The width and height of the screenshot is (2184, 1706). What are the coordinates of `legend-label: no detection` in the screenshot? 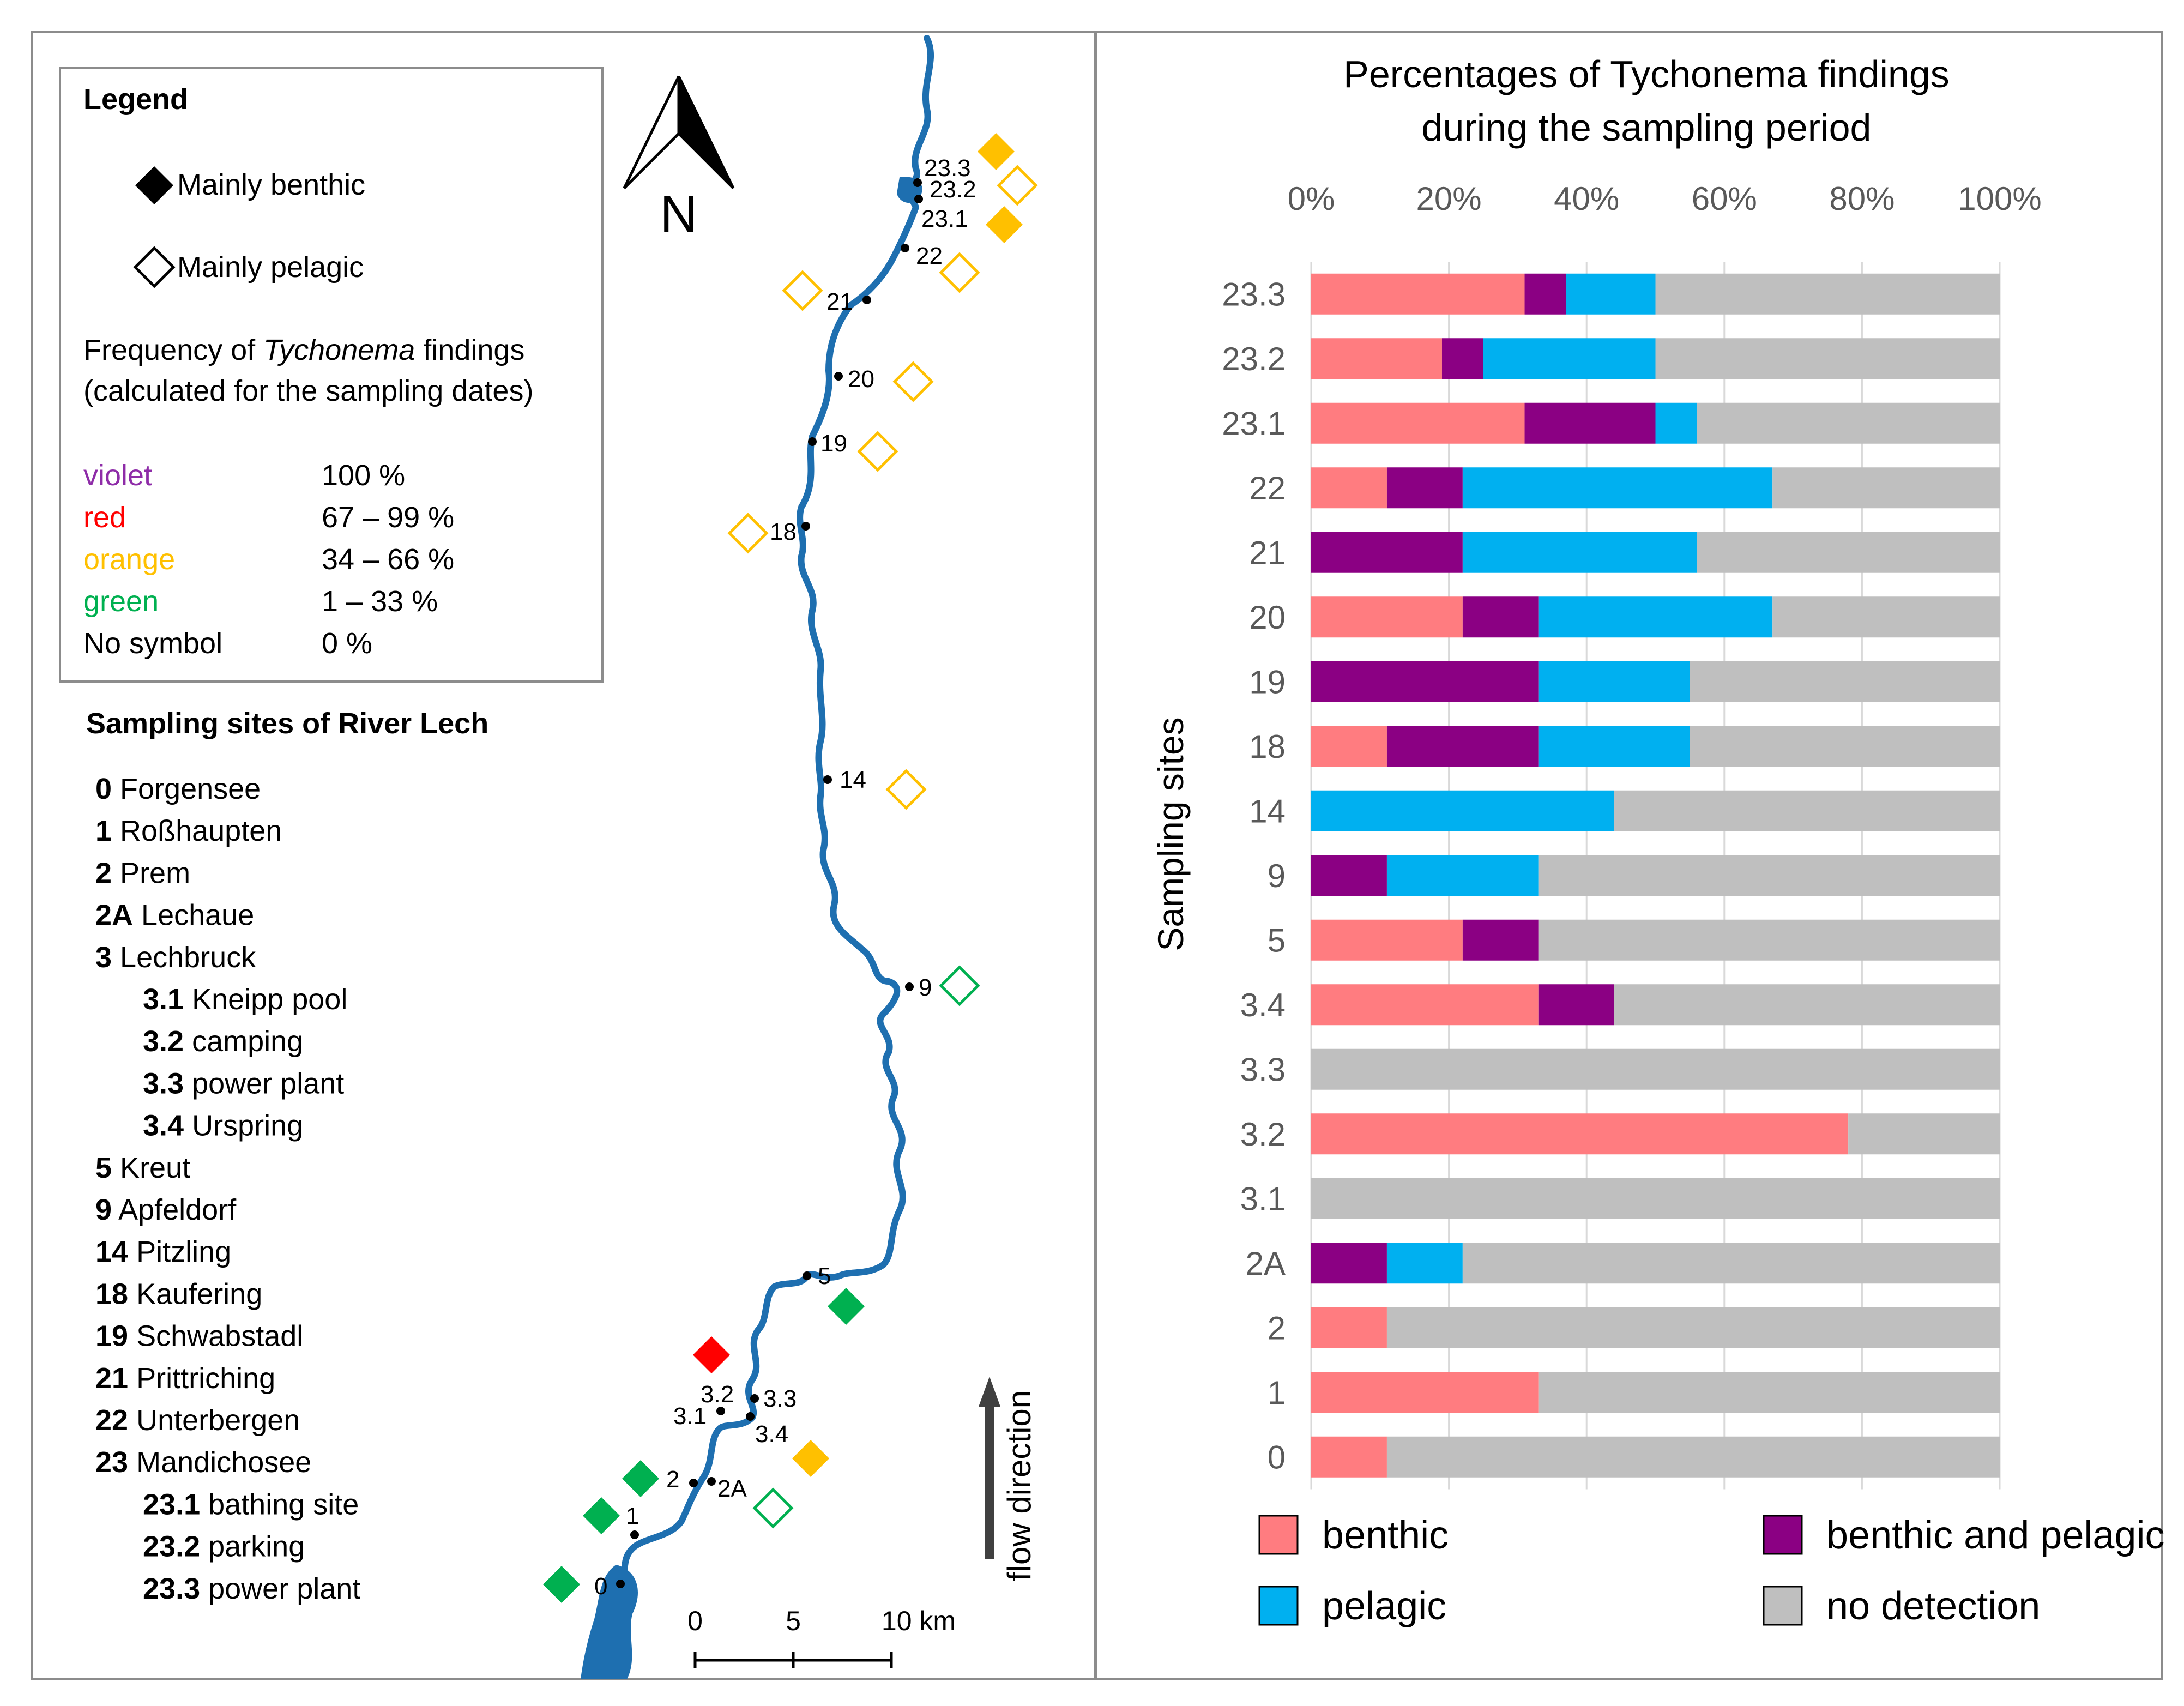 It's located at (1933, 1606).